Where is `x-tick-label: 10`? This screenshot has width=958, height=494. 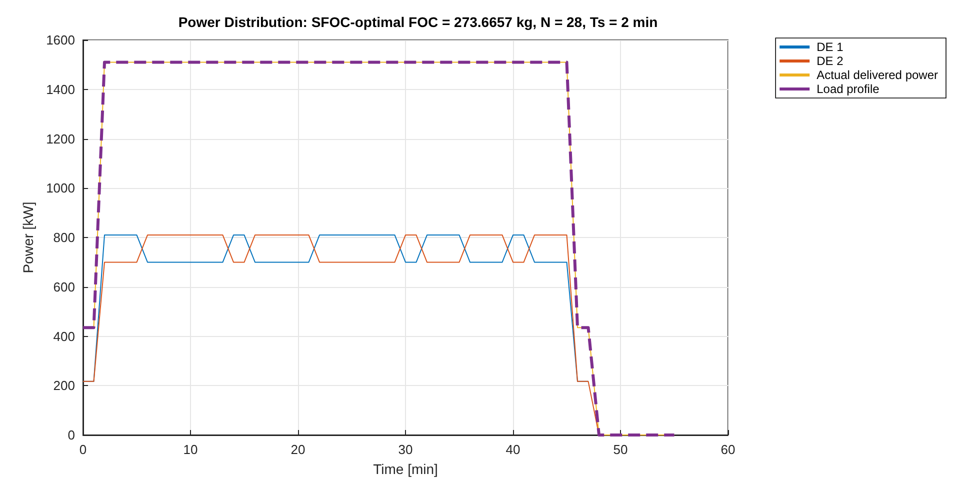 x-tick-label: 10 is located at coordinates (190, 449).